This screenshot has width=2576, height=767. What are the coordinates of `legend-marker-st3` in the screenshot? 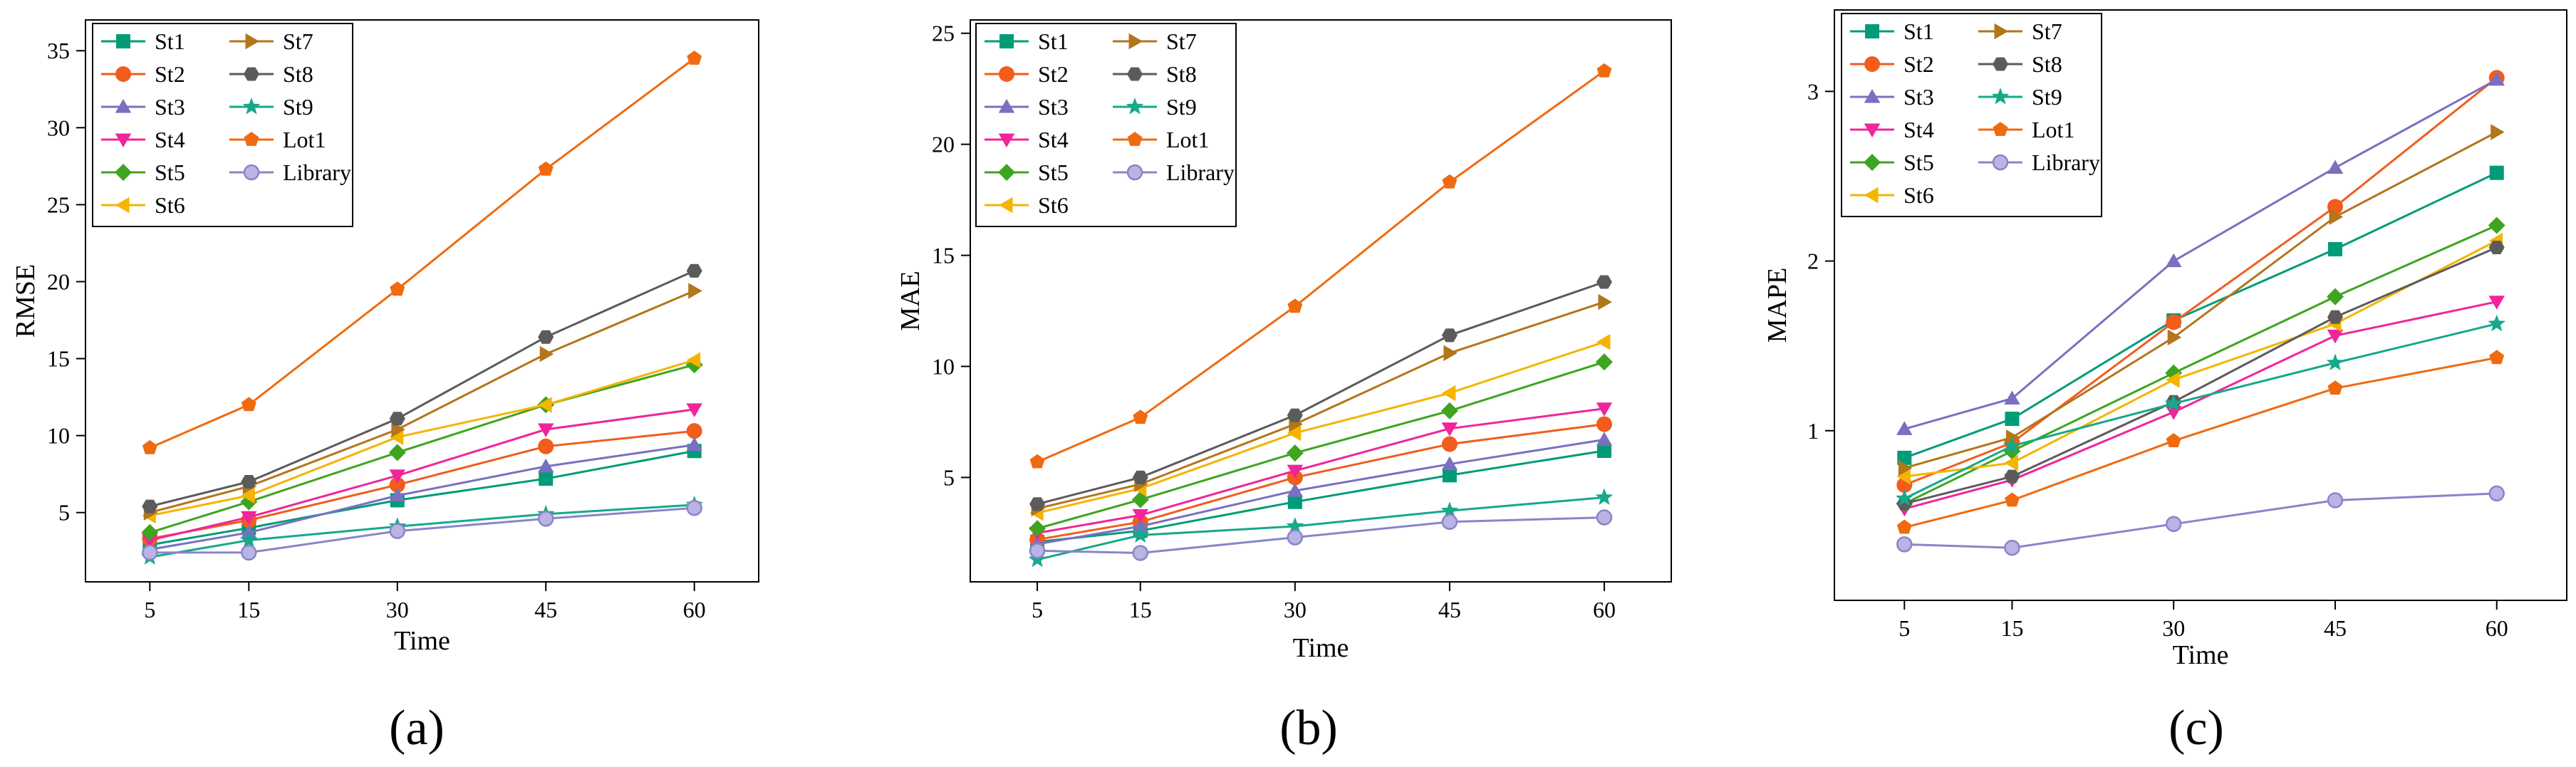 It's located at (1872, 96).